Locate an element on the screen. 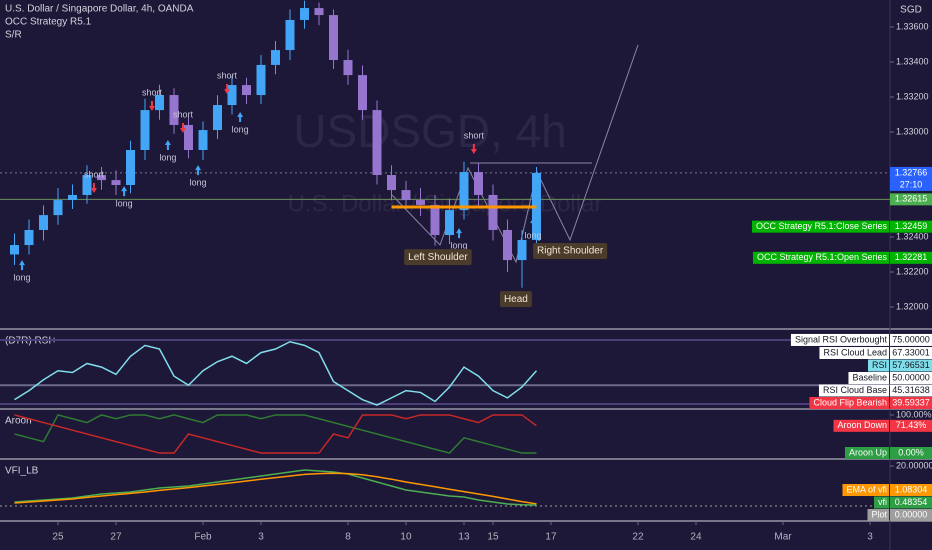  y-tick-label: 1.33600 is located at coordinates (912, 26).